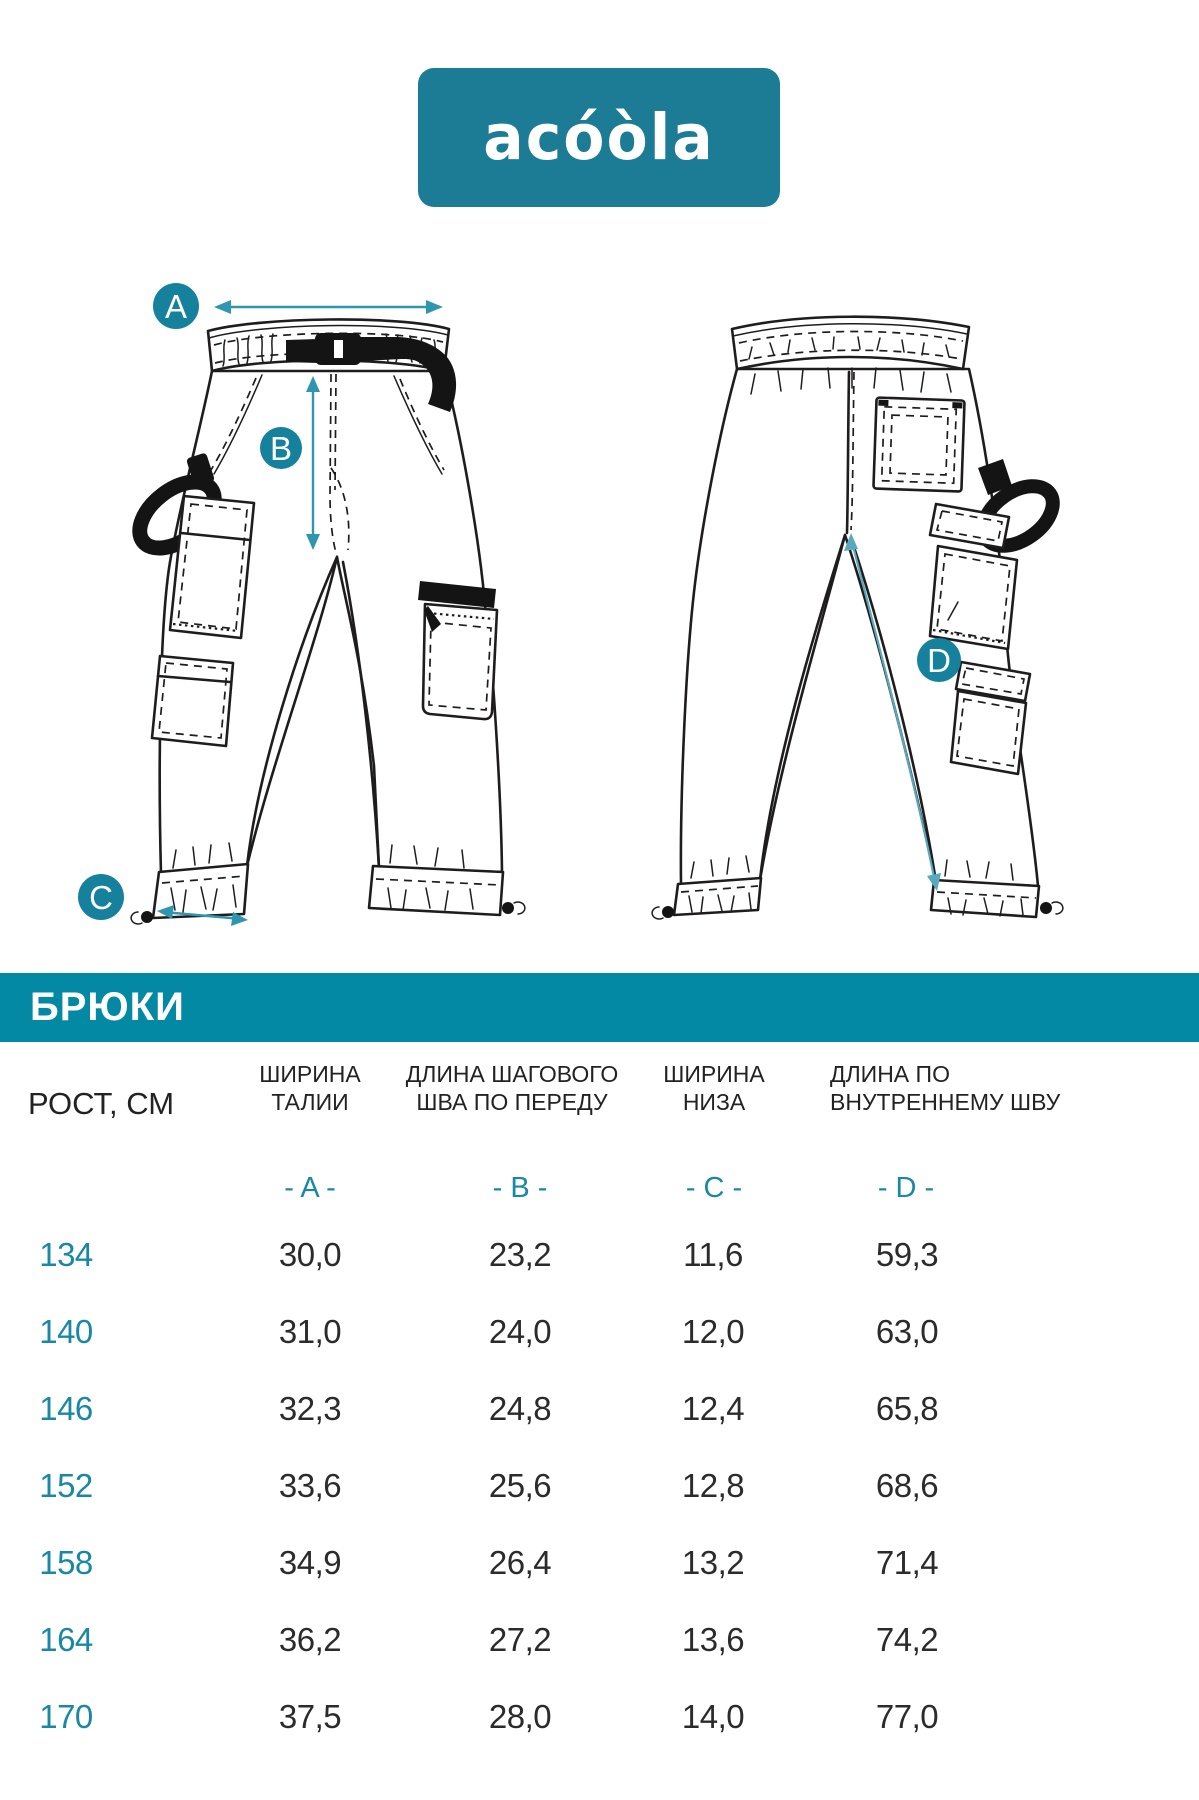  Describe the element at coordinates (848, 708) in the screenshot. I see `back-crotch-seam` at that location.